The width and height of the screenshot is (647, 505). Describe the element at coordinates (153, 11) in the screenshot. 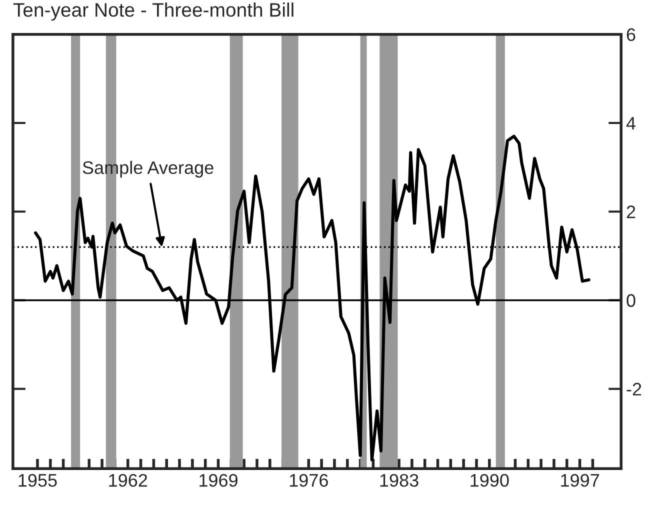

I see `chart-title: Ten-year Note - Three-month Bill` at that location.